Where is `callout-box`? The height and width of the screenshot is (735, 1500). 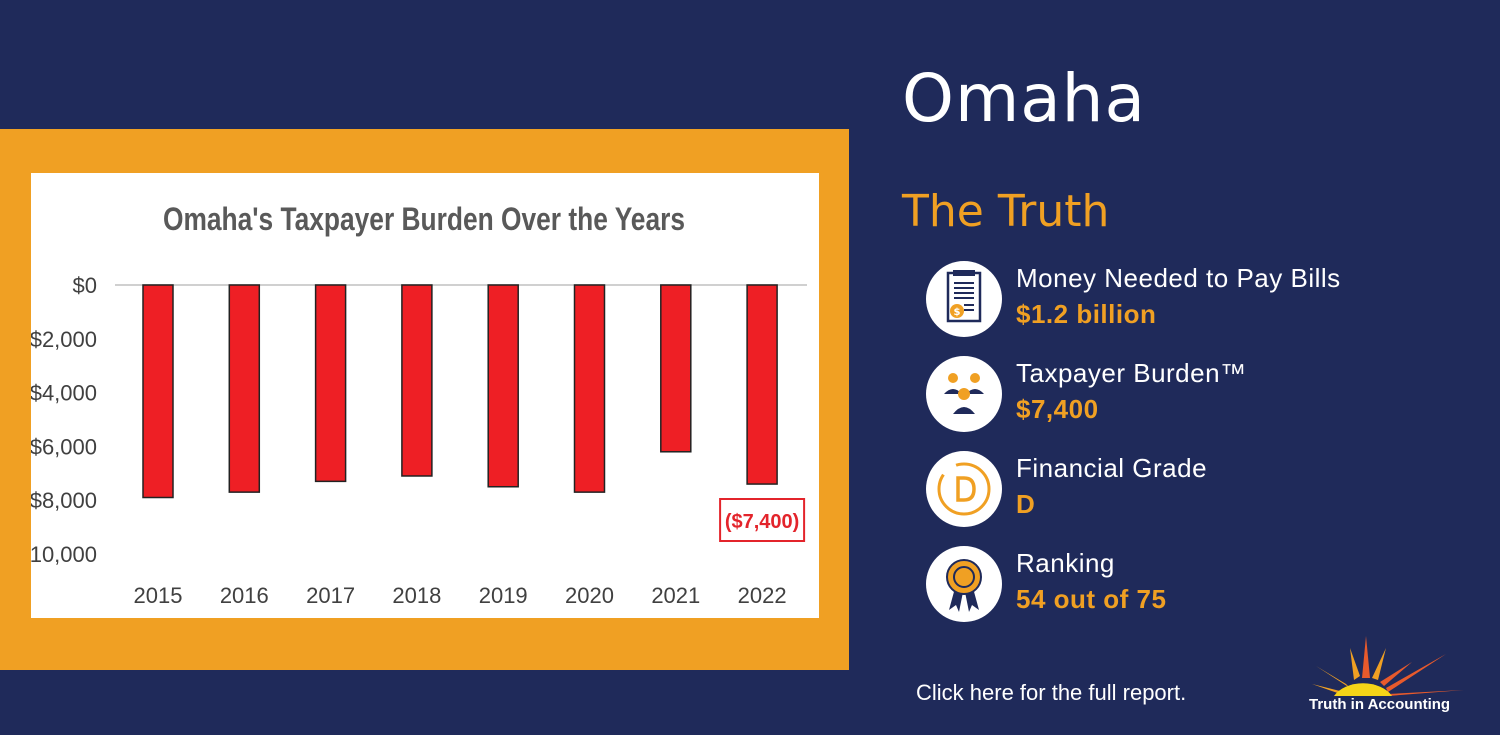
callout-box is located at coordinates (762, 520).